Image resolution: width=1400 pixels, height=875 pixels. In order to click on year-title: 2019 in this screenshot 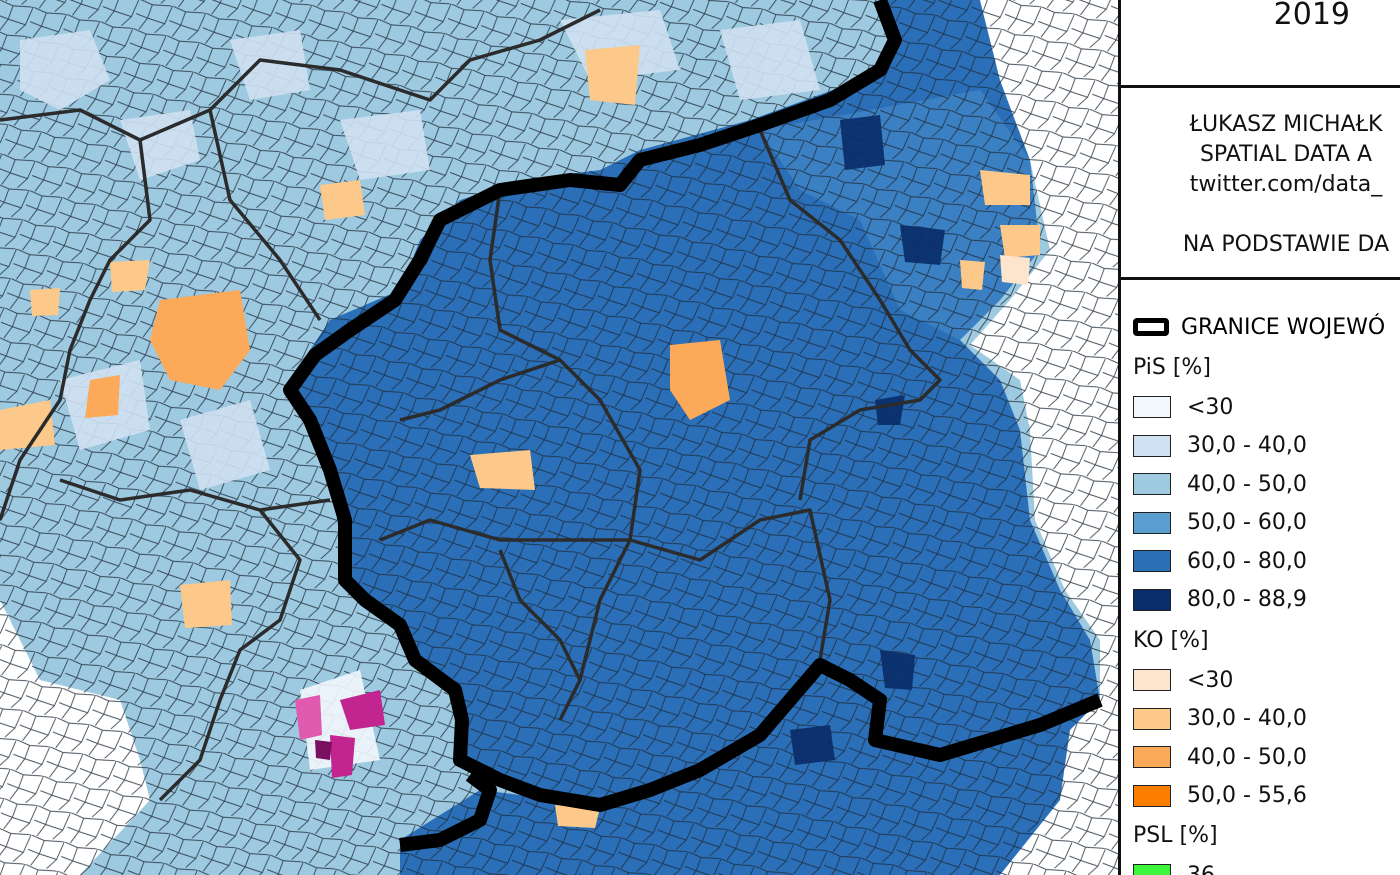, I will do `click(1311, 16)`.